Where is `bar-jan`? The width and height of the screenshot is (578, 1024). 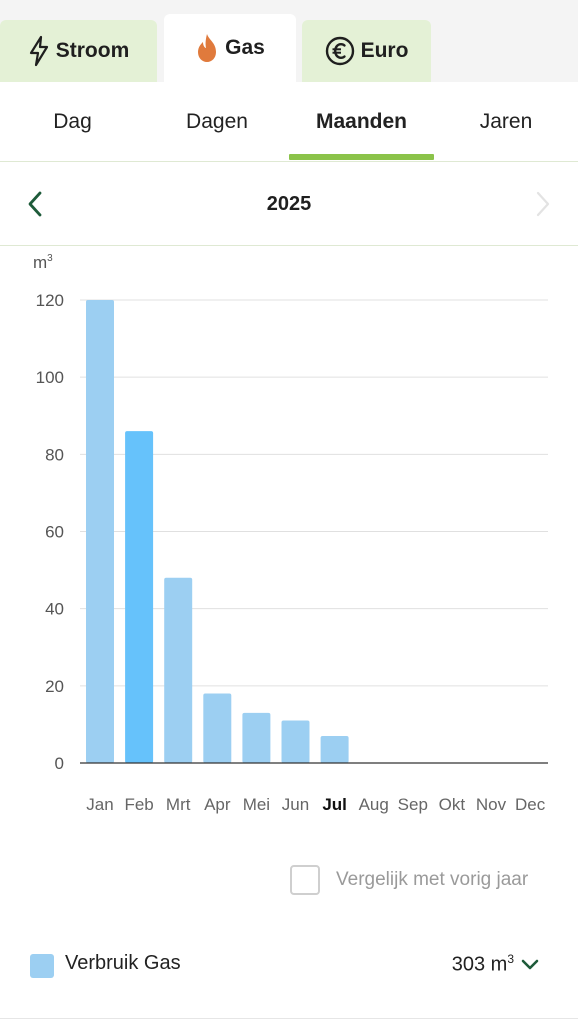
bar-jan is located at coordinates (100, 531).